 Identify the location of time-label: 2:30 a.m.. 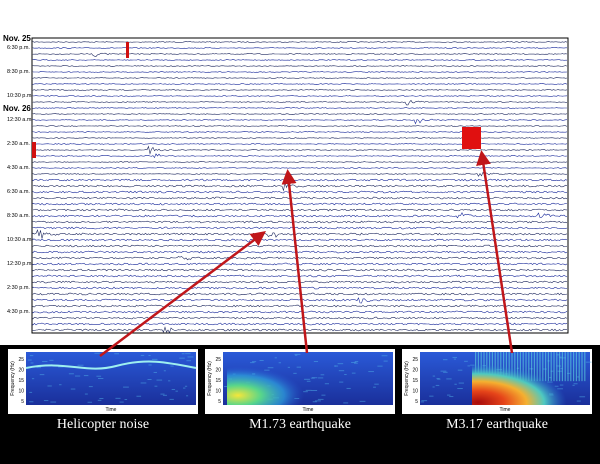
(18, 144).